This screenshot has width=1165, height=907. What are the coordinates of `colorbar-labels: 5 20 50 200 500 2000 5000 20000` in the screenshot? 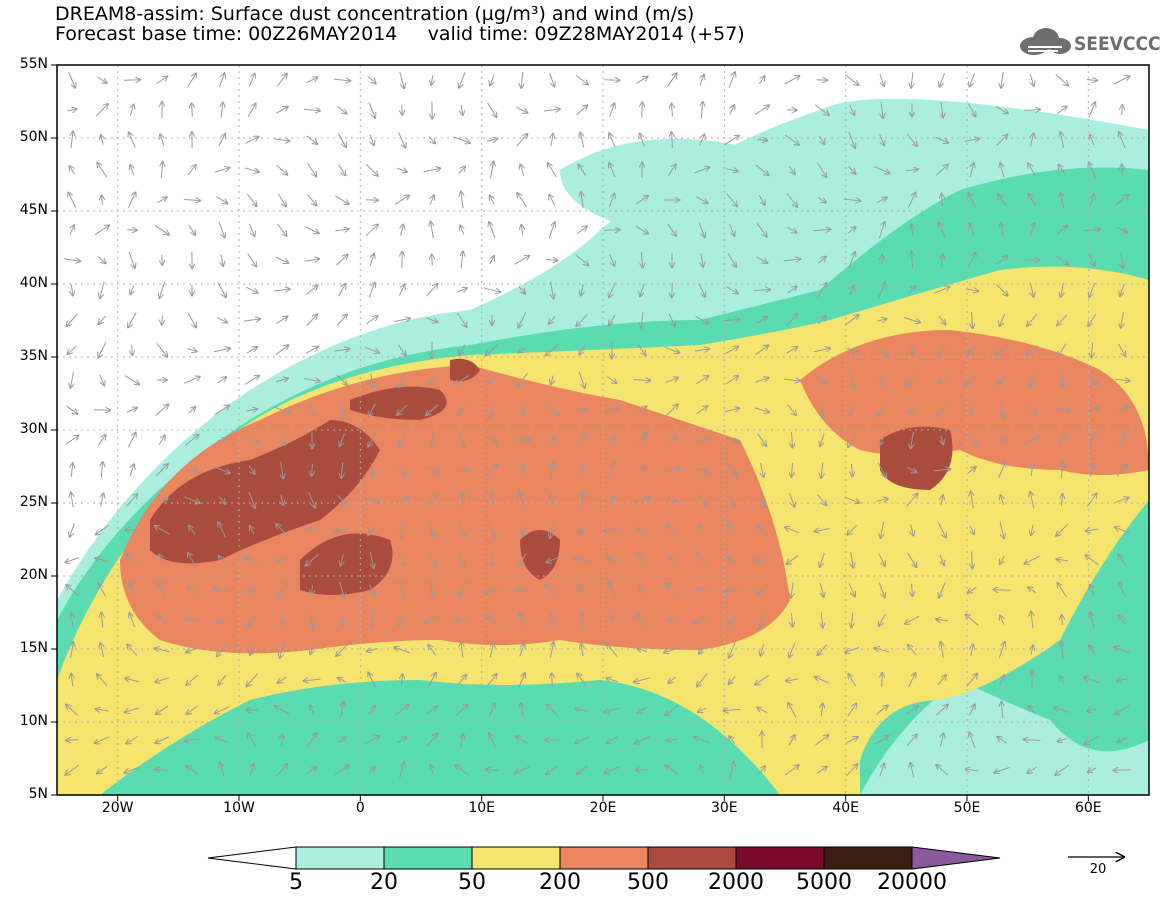 It's located at (582, 885).